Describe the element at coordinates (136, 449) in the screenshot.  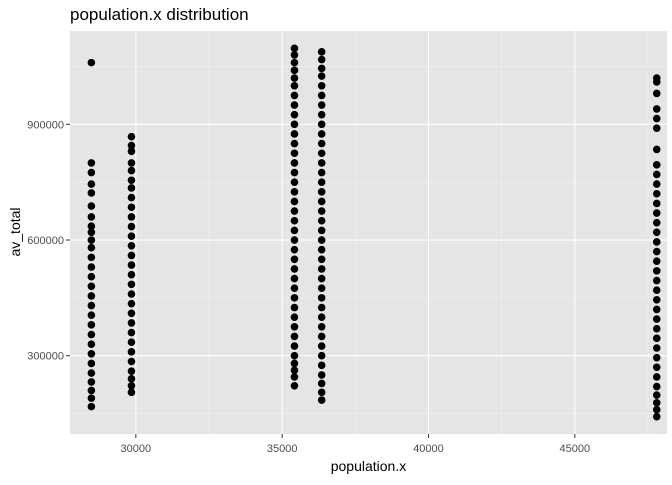
I see `x-tick-label: 30000` at that location.